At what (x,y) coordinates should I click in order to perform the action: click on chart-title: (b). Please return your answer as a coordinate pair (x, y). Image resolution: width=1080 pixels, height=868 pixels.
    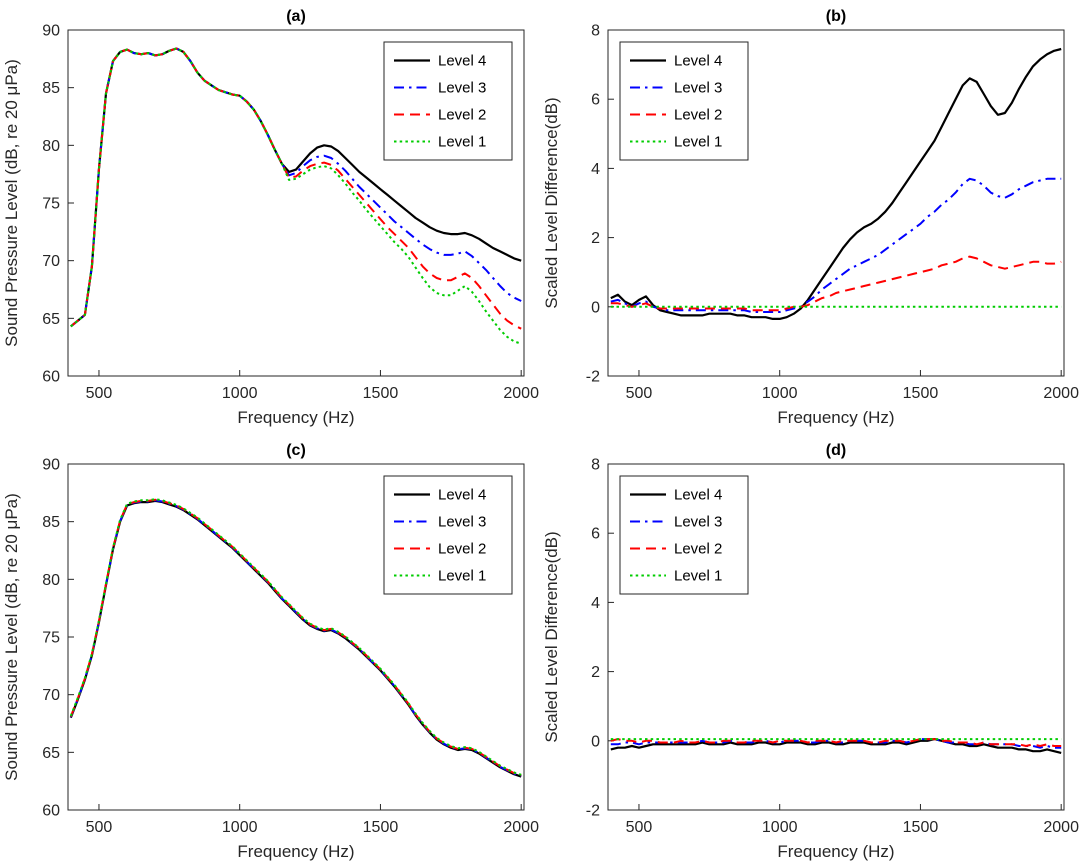
    Looking at the image, I should click on (836, 16).